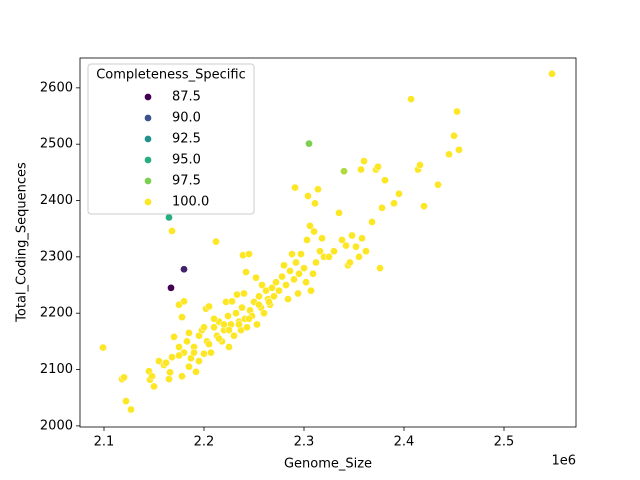  What do you see at coordinates (186, 139) in the screenshot?
I see `legend-label: 92.5` at bounding box center [186, 139].